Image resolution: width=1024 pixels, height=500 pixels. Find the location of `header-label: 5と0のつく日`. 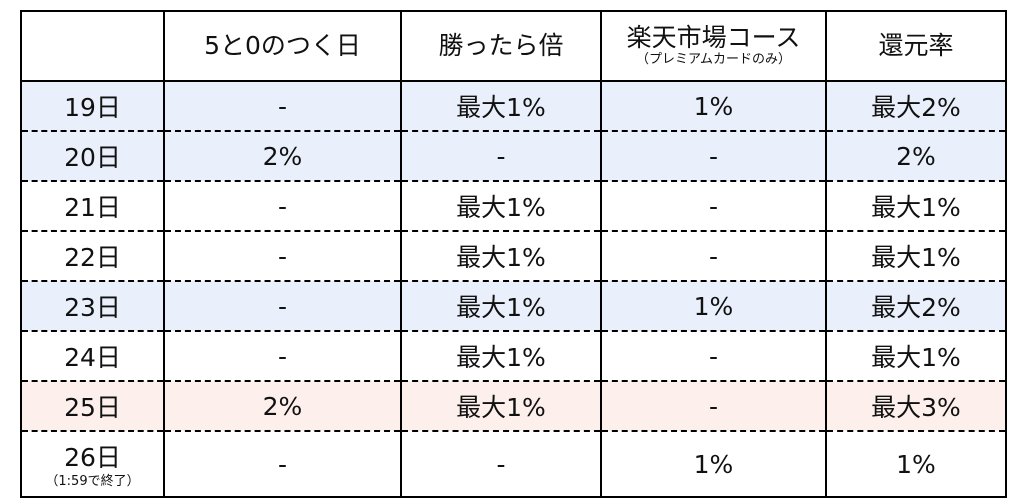

header-label: 5と0のつく日 is located at coordinates (282, 46).